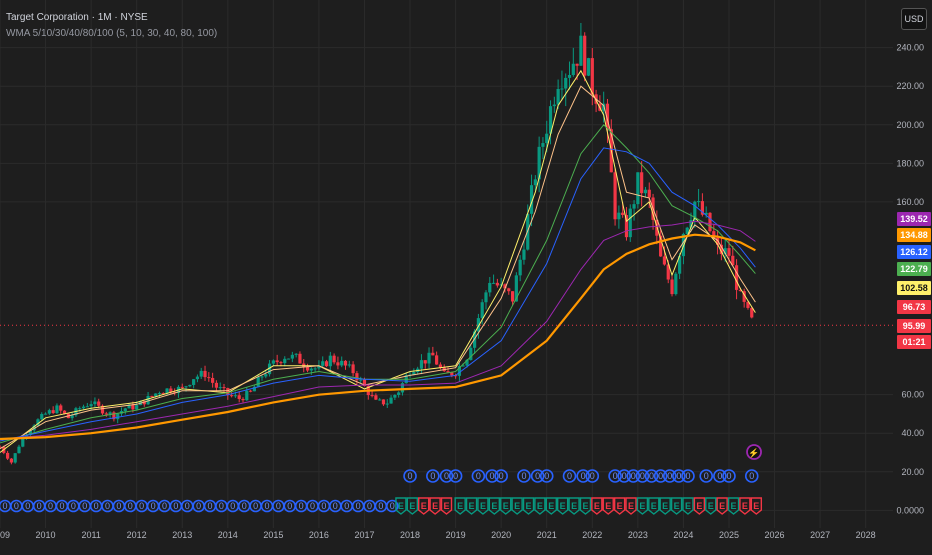 Image resolution: width=932 pixels, height=555 pixels. I want to click on y-tick-label: 60.00, so click(912, 395).